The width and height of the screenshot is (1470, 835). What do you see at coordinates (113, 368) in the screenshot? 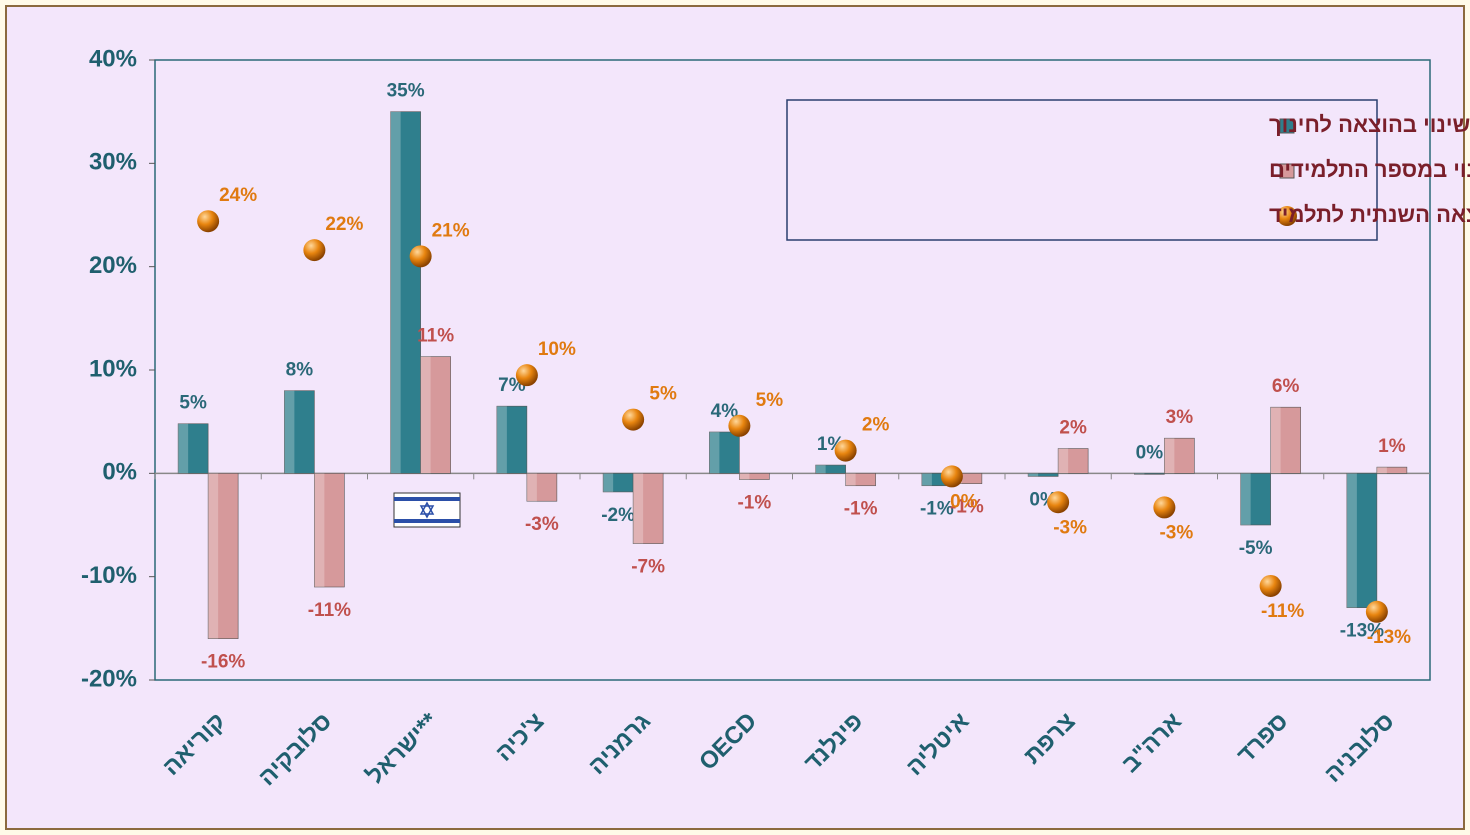
I see `y-tick-label: 10%` at bounding box center [113, 368].